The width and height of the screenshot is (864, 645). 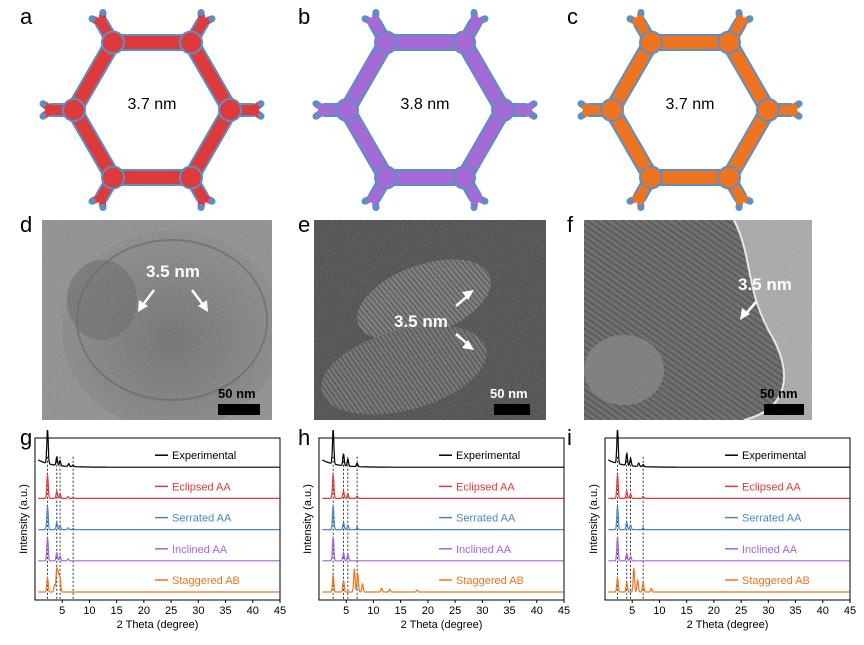 I want to click on x-tick-label: 45, so click(x=850, y=611).